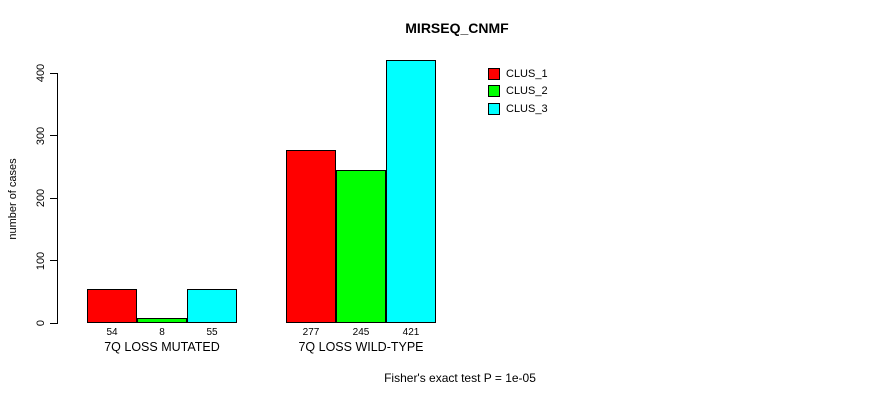 The width and height of the screenshot is (890, 400). Describe the element at coordinates (527, 108) in the screenshot. I see `legend-label: CLUS_3` at that location.